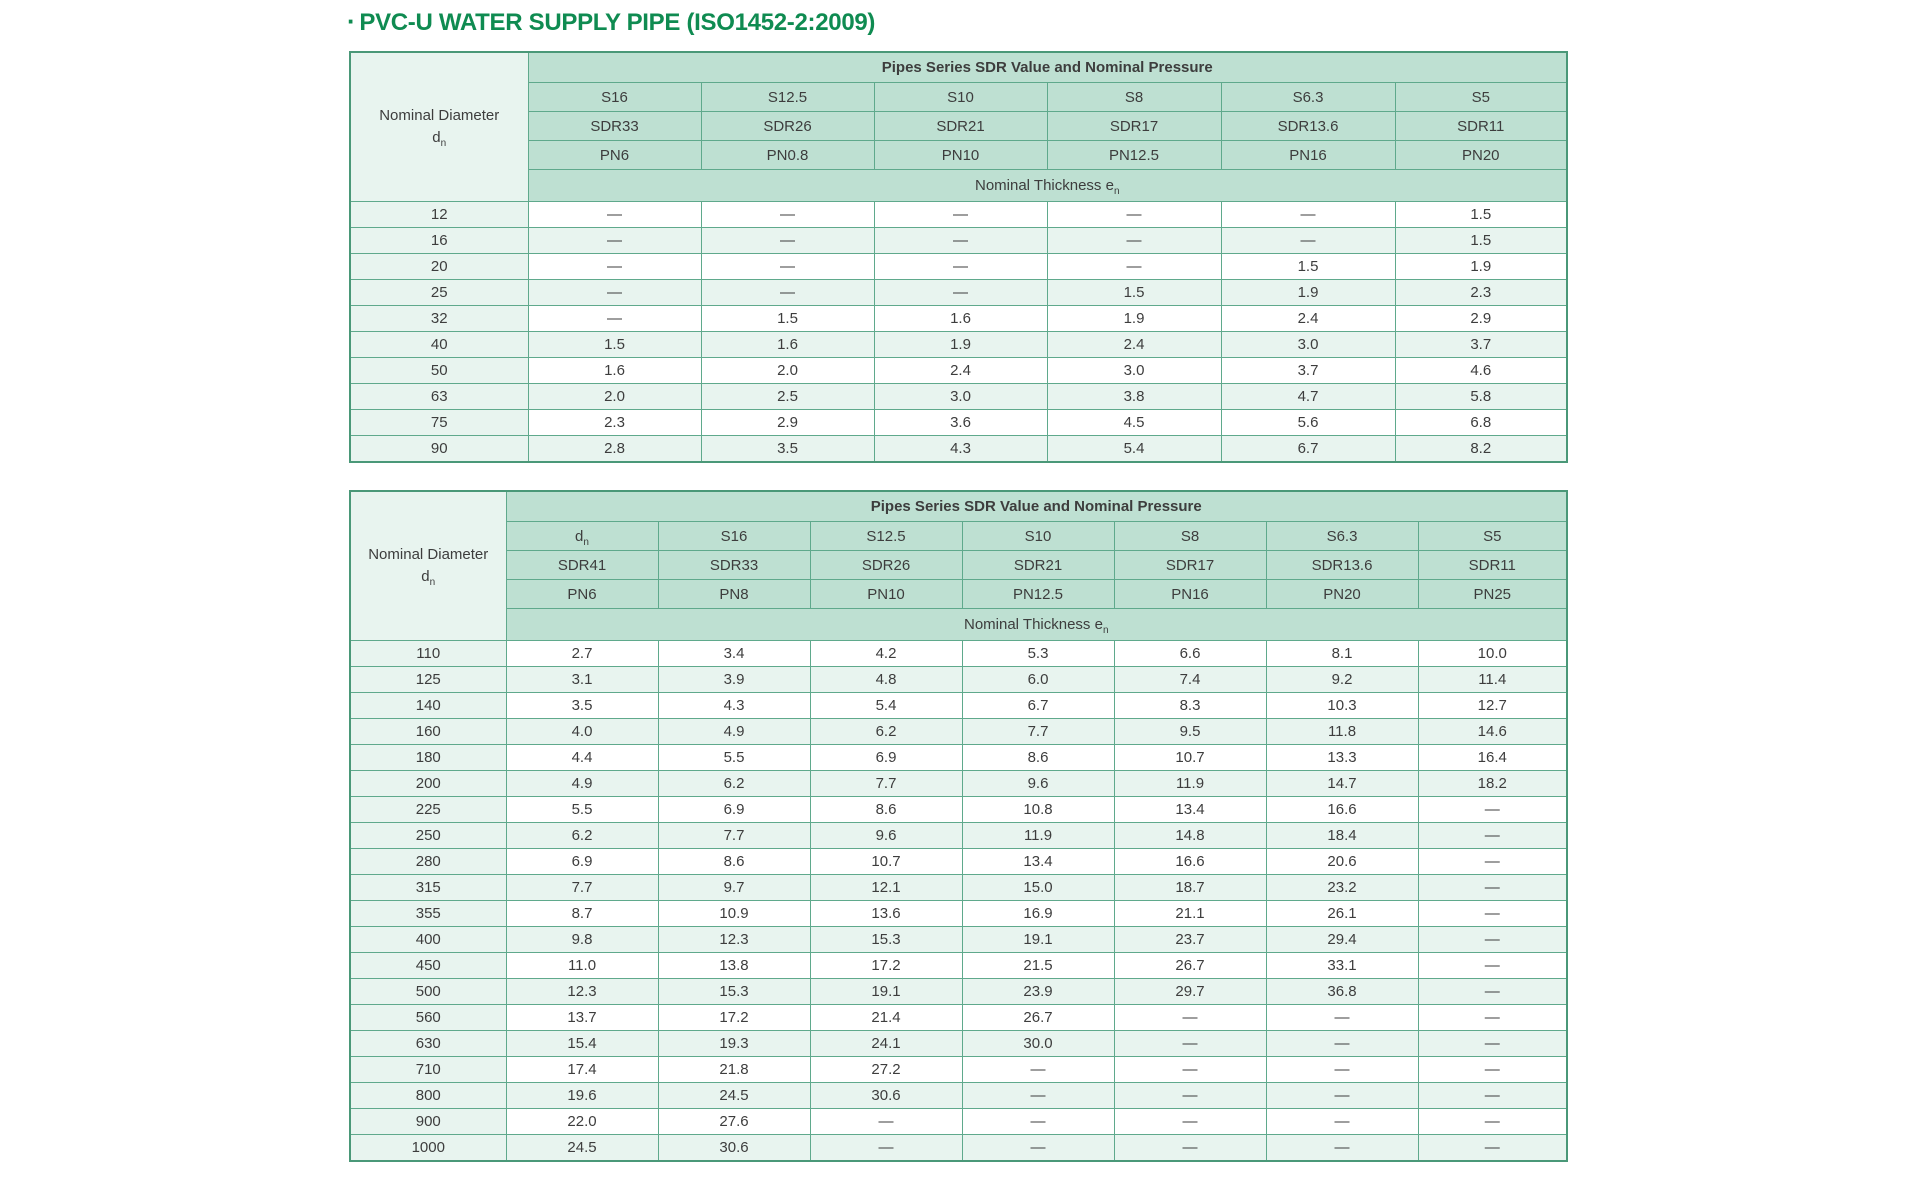  What do you see at coordinates (1481, 318) in the screenshot?
I see `thickness-value-cell: 2.9` at bounding box center [1481, 318].